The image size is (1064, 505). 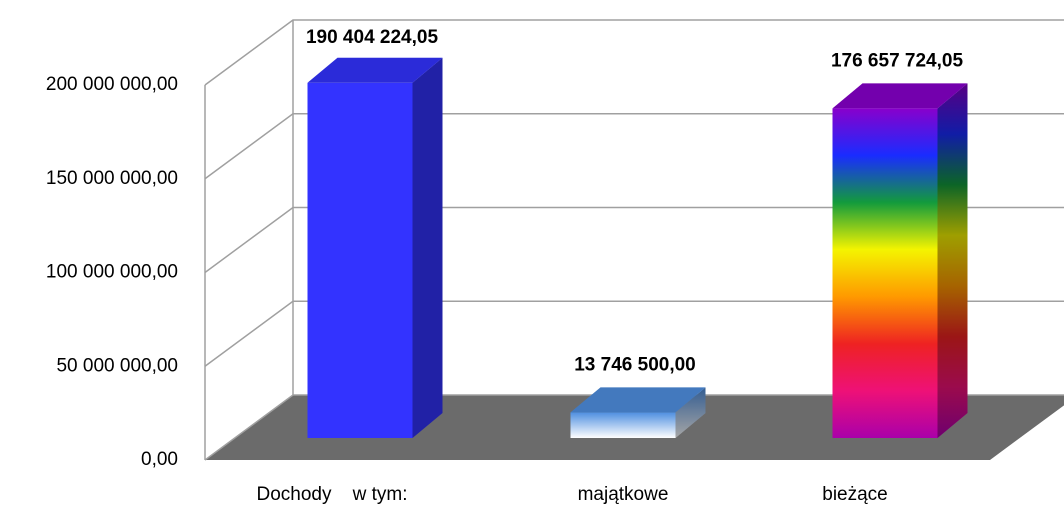 I want to click on x-tick-label: bieżące, so click(x=855, y=494).